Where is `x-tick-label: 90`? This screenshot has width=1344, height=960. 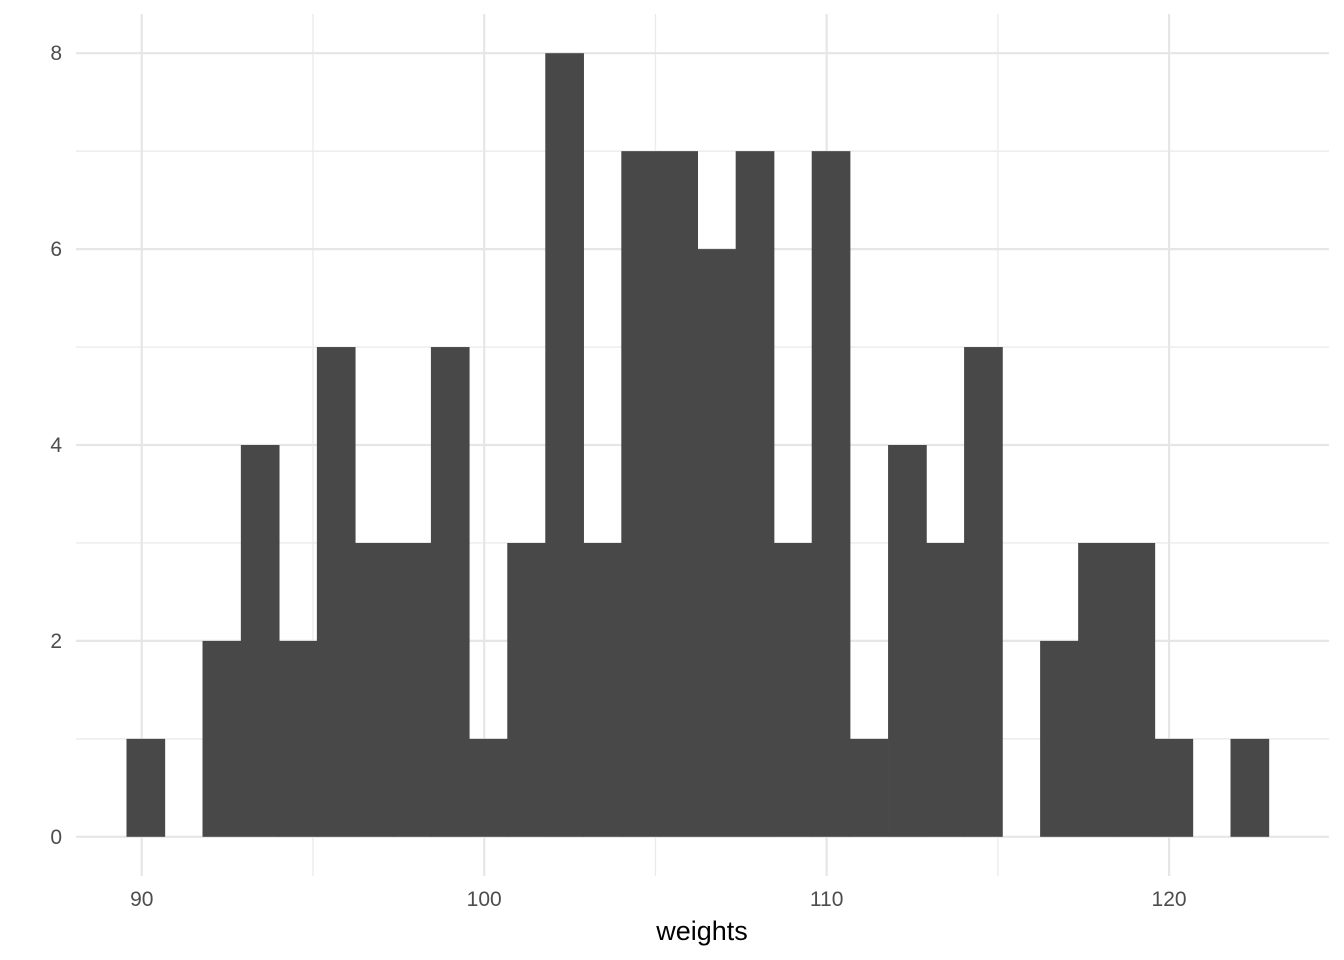 x-tick-label: 90 is located at coordinates (141, 899).